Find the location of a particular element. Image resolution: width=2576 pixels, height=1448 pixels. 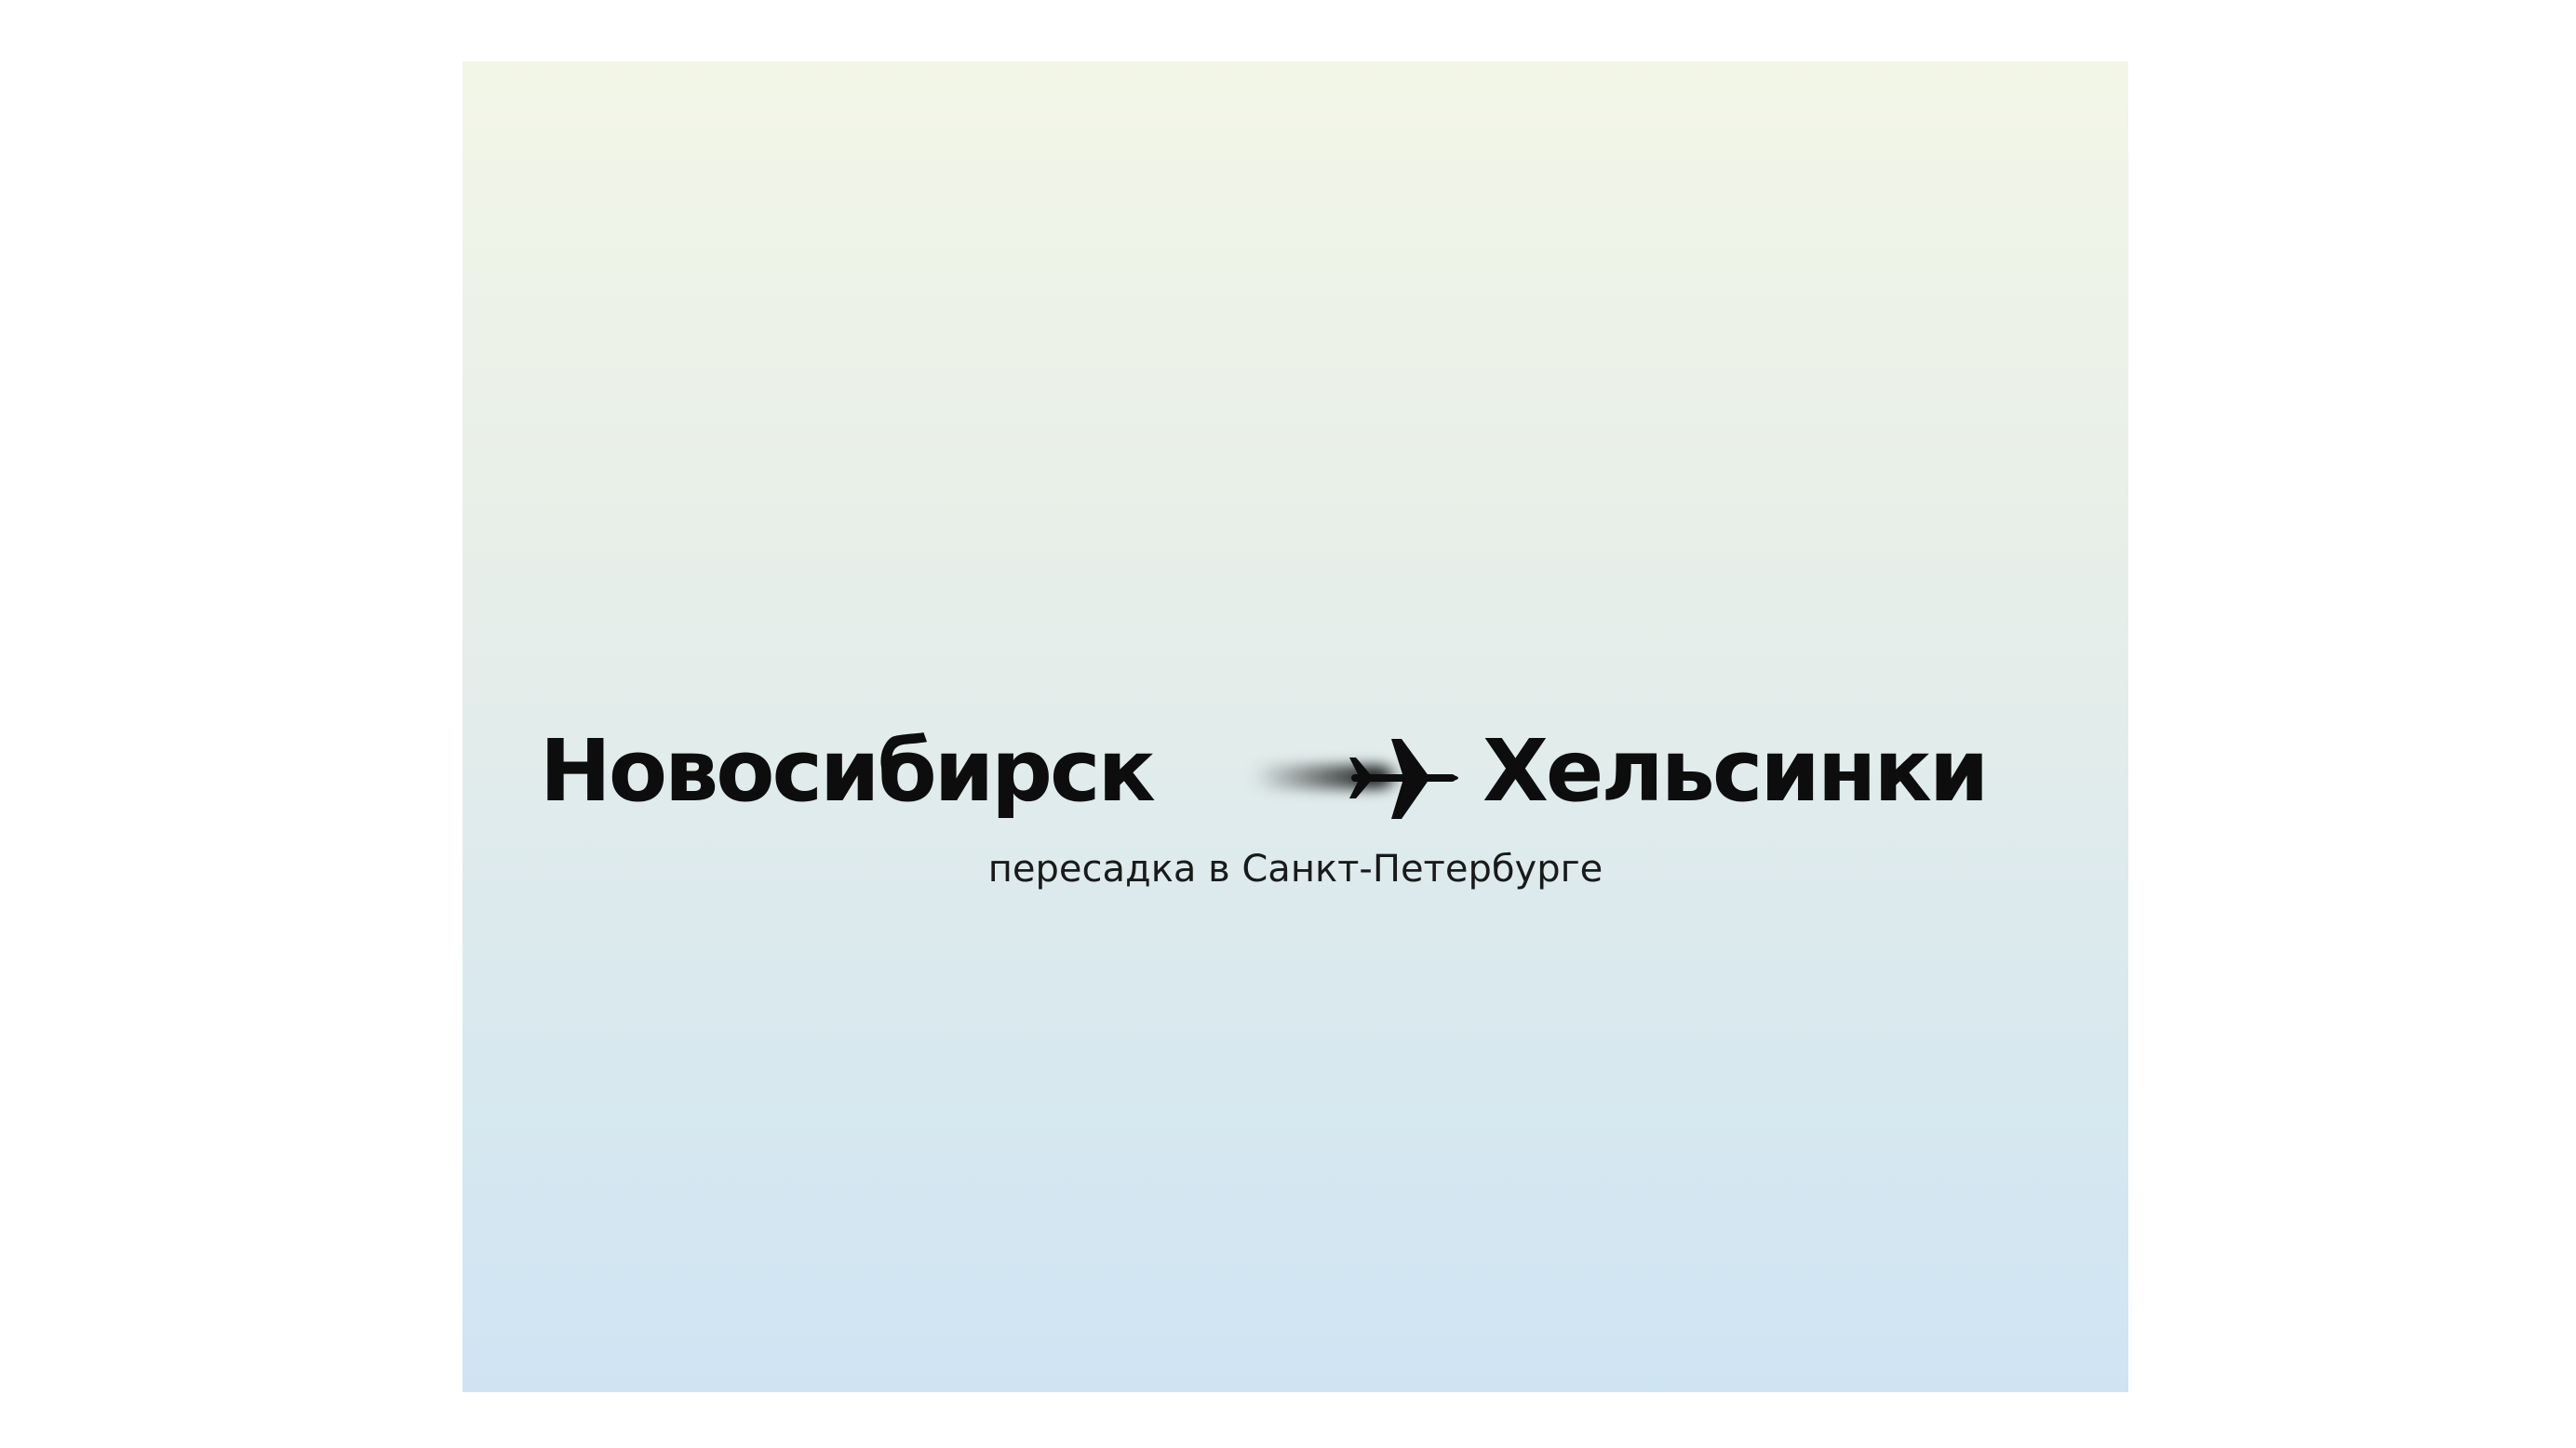

route-line: Новосибирск is located at coordinates (1295, 771).